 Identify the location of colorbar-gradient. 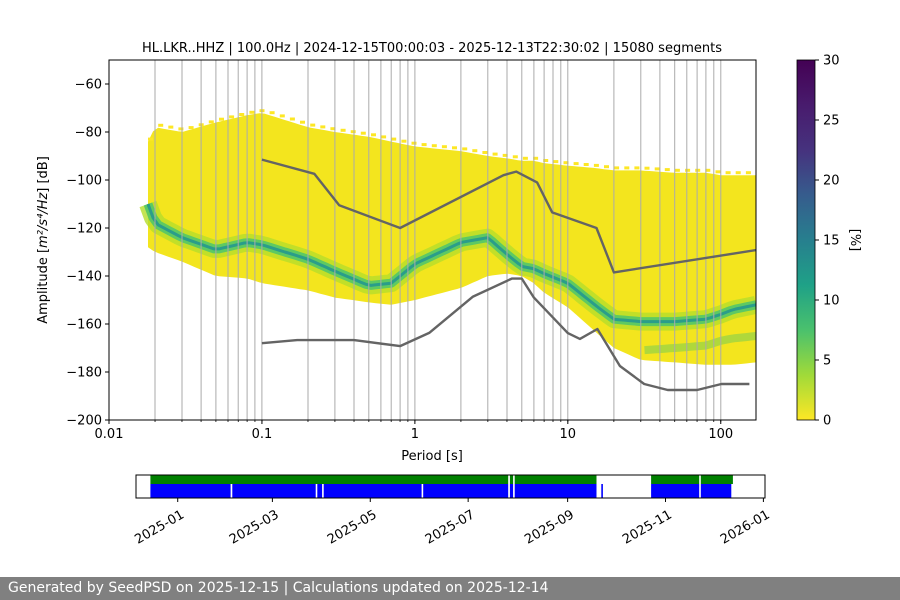
(806, 240).